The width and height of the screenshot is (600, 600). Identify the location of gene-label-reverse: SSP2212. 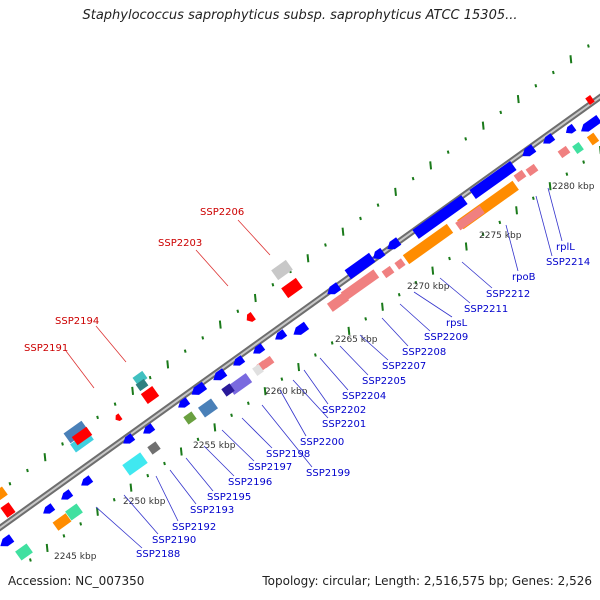
(508, 294).